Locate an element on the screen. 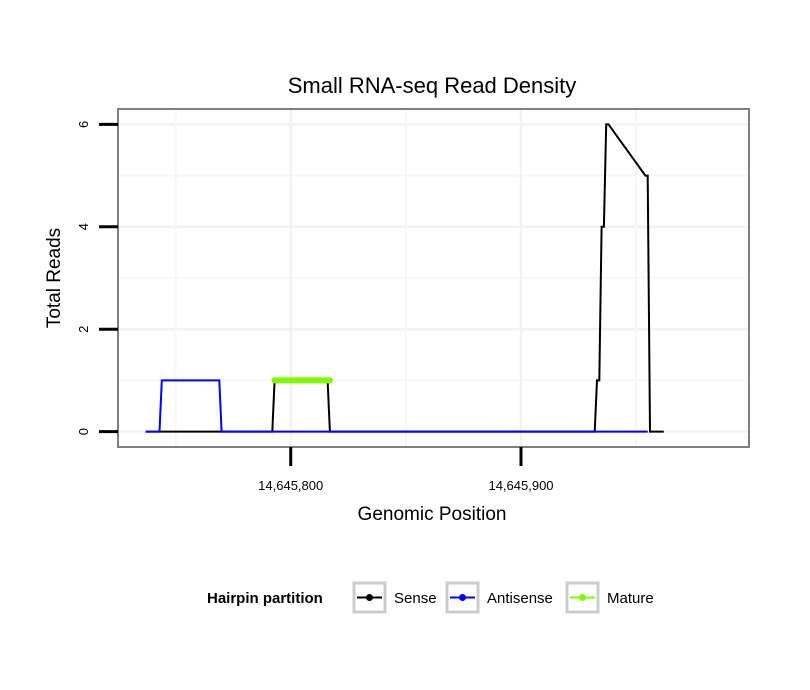  legend: Hairpin partition Sense Antisense Mature is located at coordinates (430, 597).